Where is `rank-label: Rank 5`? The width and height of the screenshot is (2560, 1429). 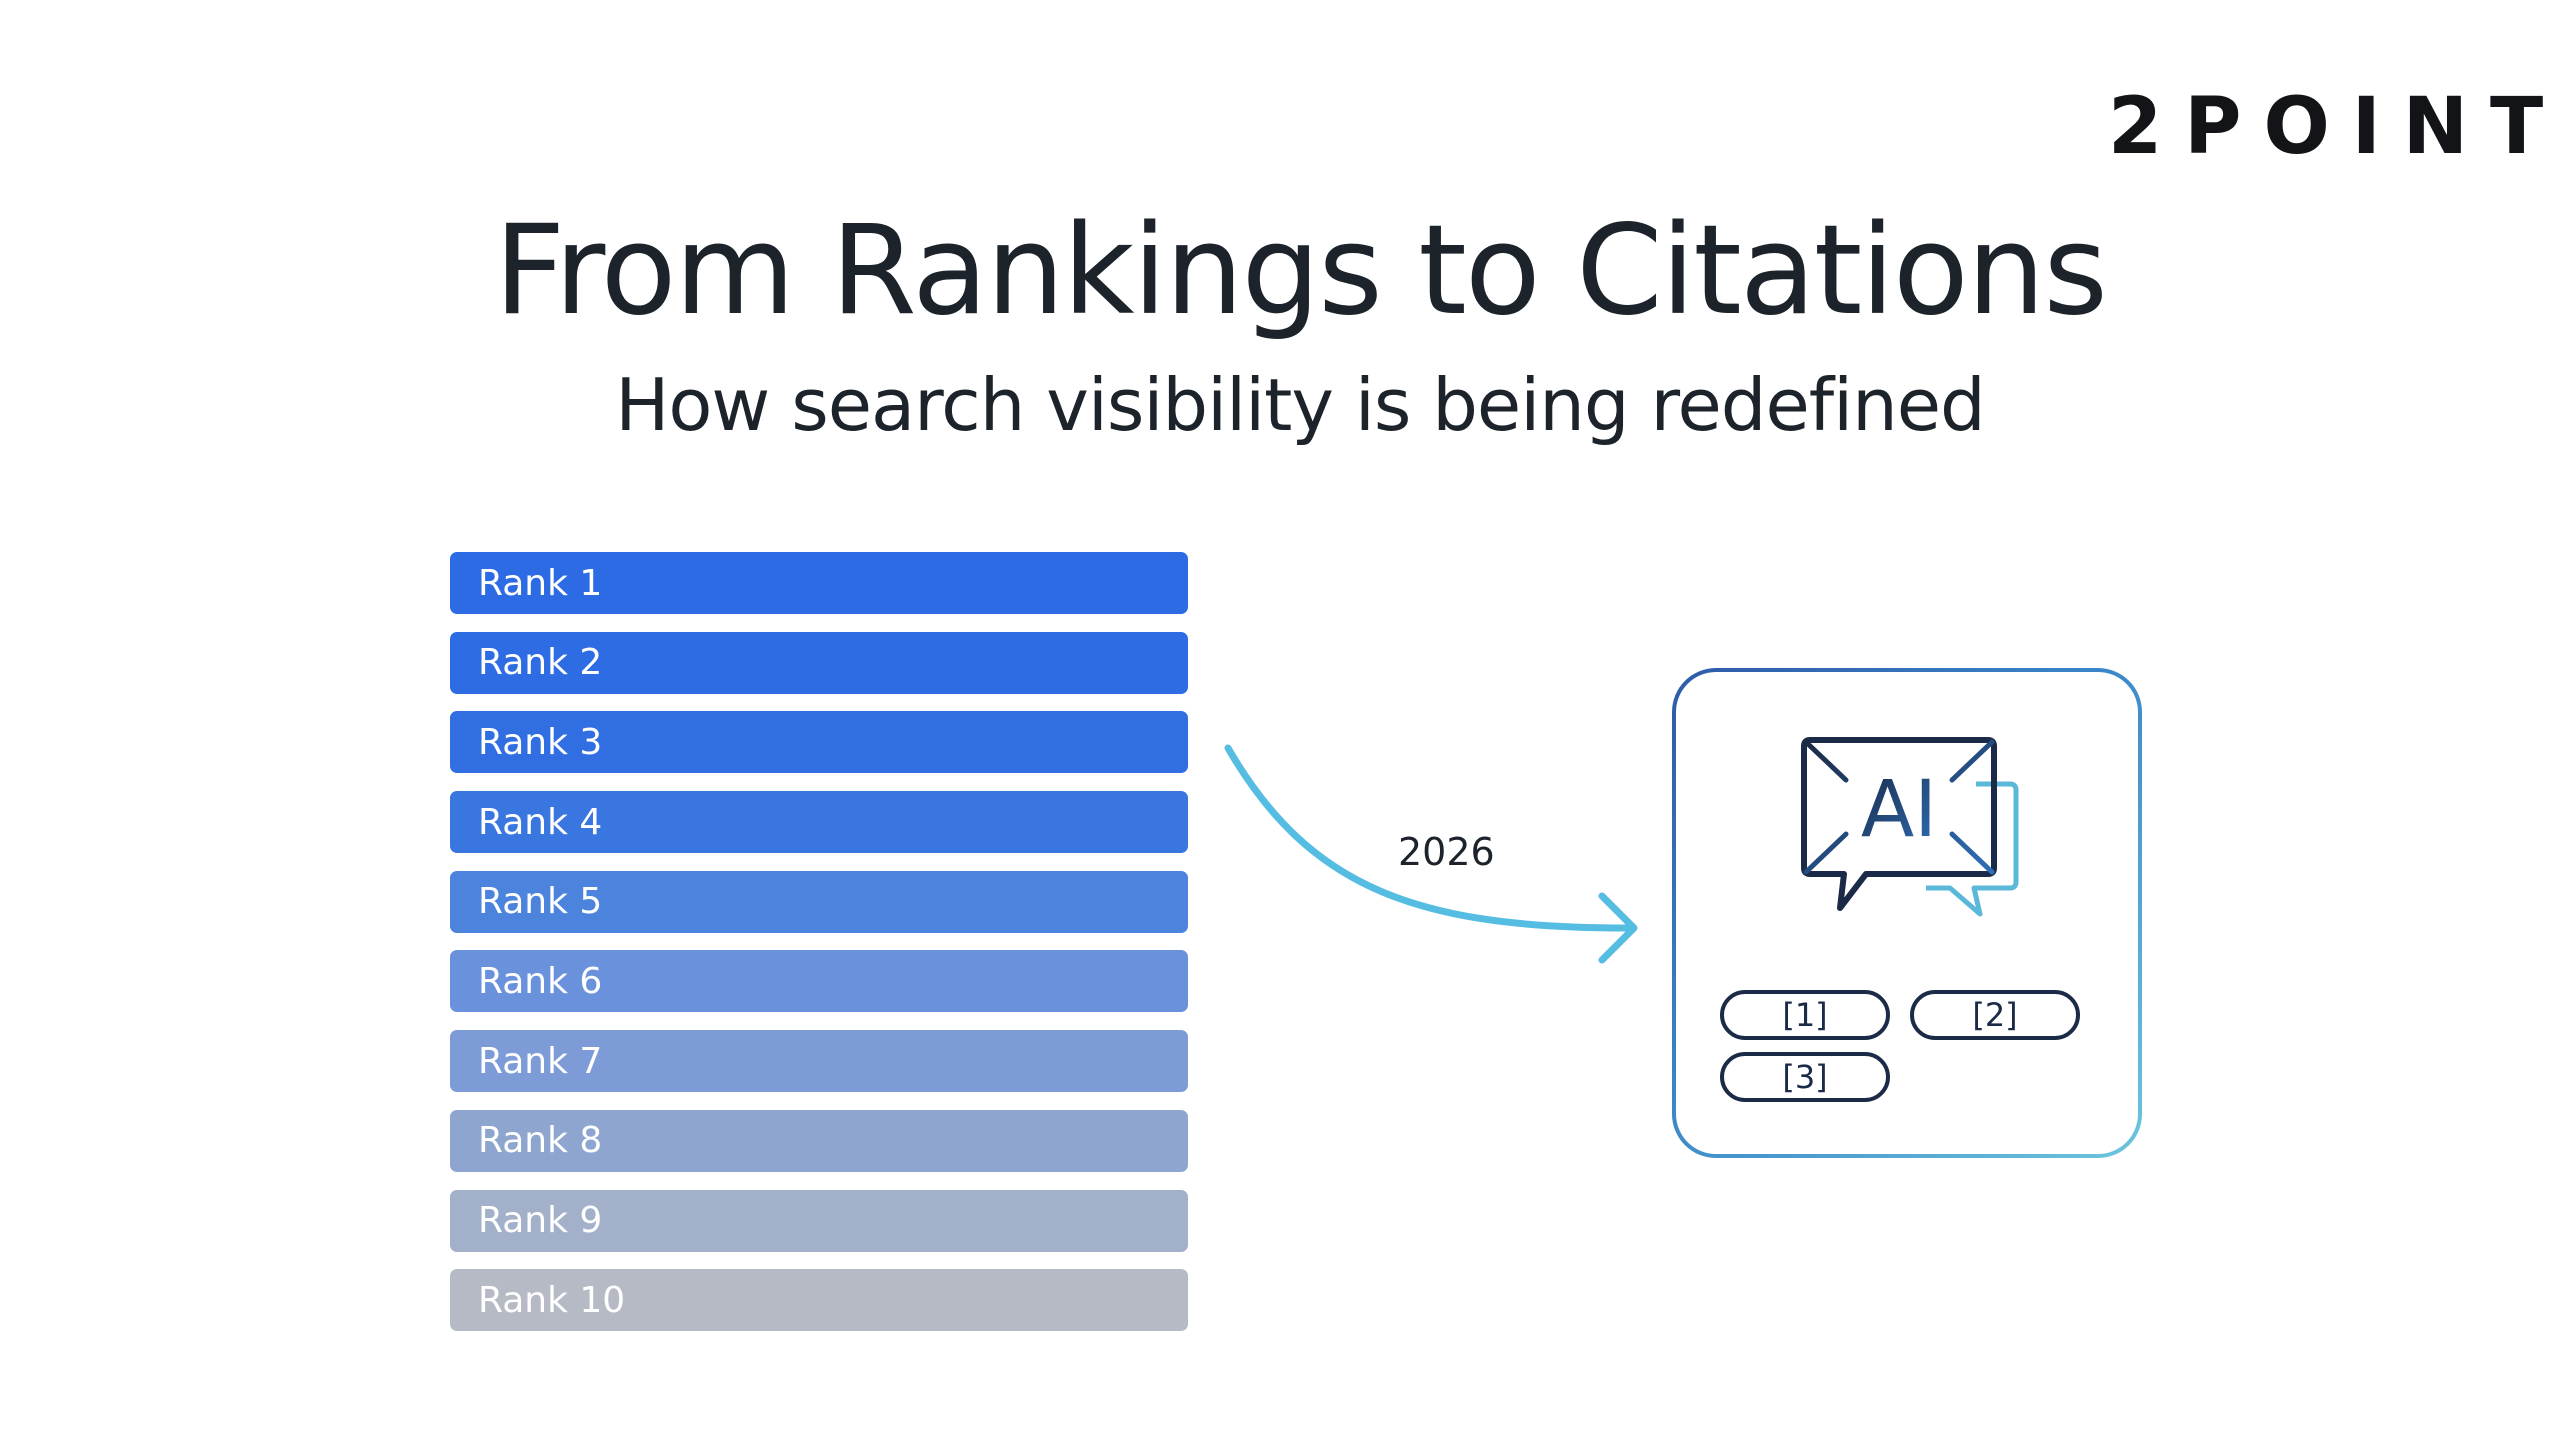 rank-label: Rank 5 is located at coordinates (540, 902).